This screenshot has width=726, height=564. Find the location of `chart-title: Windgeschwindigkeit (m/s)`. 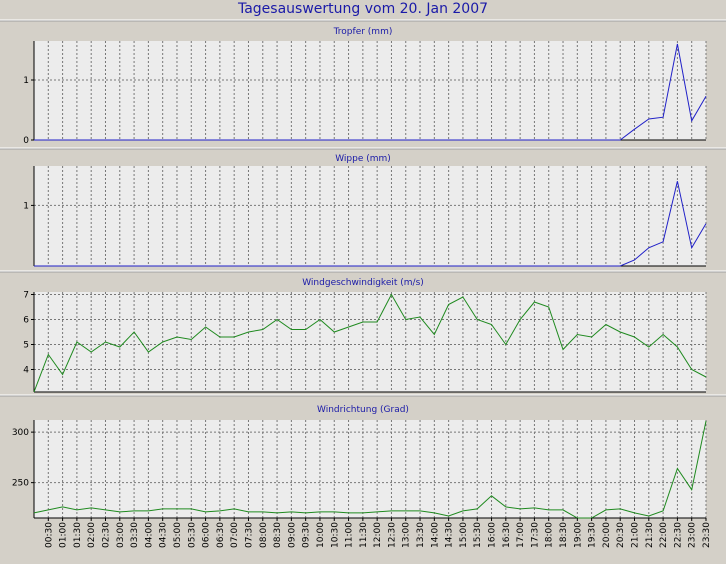

chart-title: Windgeschwindigkeit (m/s) is located at coordinates (363, 283).